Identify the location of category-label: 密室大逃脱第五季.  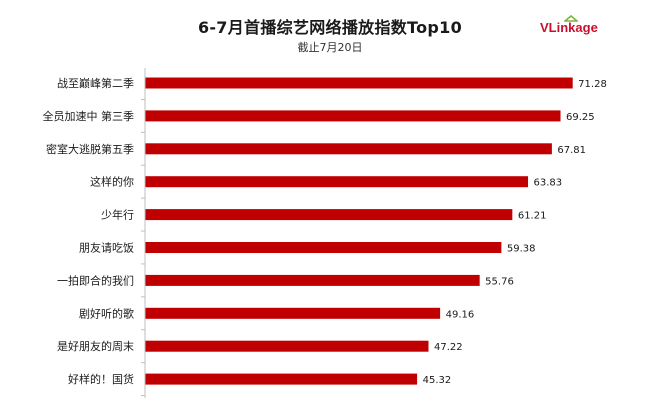
(90, 149).